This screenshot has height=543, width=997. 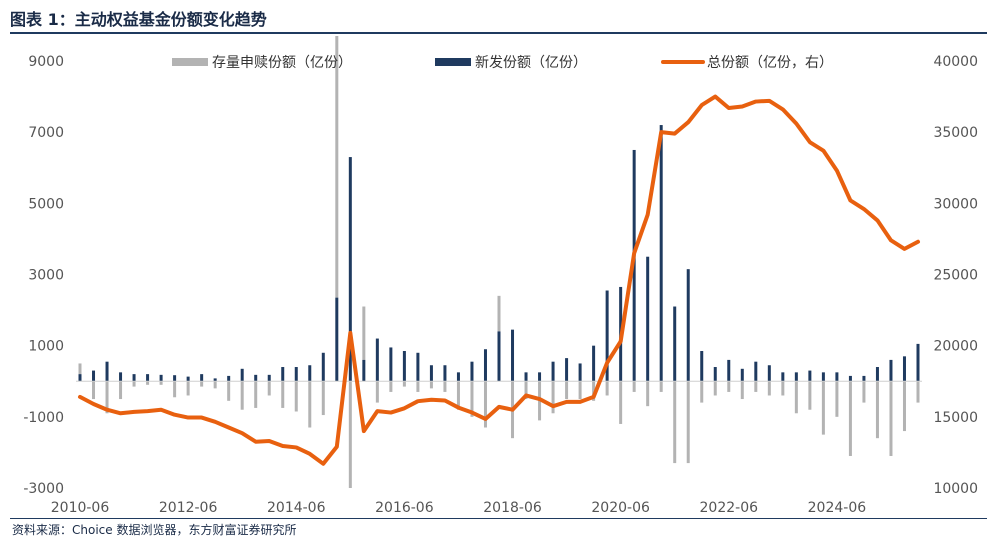 What do you see at coordinates (498, 518) in the screenshot?
I see `footer-divider` at bounding box center [498, 518].